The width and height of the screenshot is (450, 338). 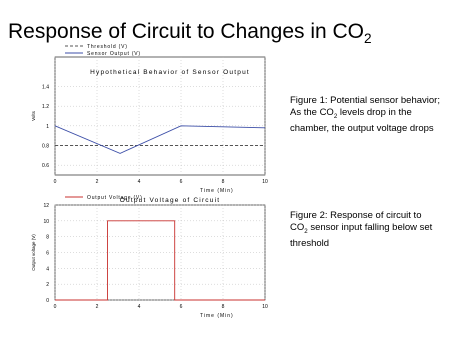 What do you see at coordinates (45, 88) in the screenshot?
I see `y-tick-label: 1.4` at bounding box center [45, 88].